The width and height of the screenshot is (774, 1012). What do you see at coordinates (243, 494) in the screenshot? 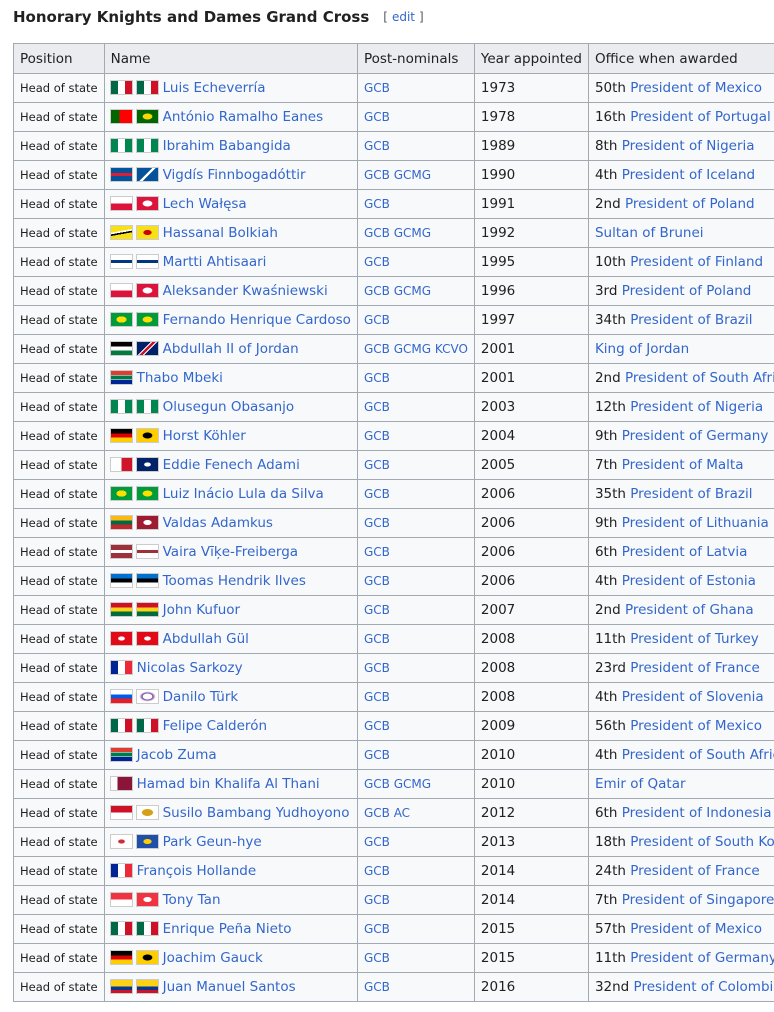
I see `name-link: Luiz Inácio Lula da Silva` at bounding box center [243, 494].